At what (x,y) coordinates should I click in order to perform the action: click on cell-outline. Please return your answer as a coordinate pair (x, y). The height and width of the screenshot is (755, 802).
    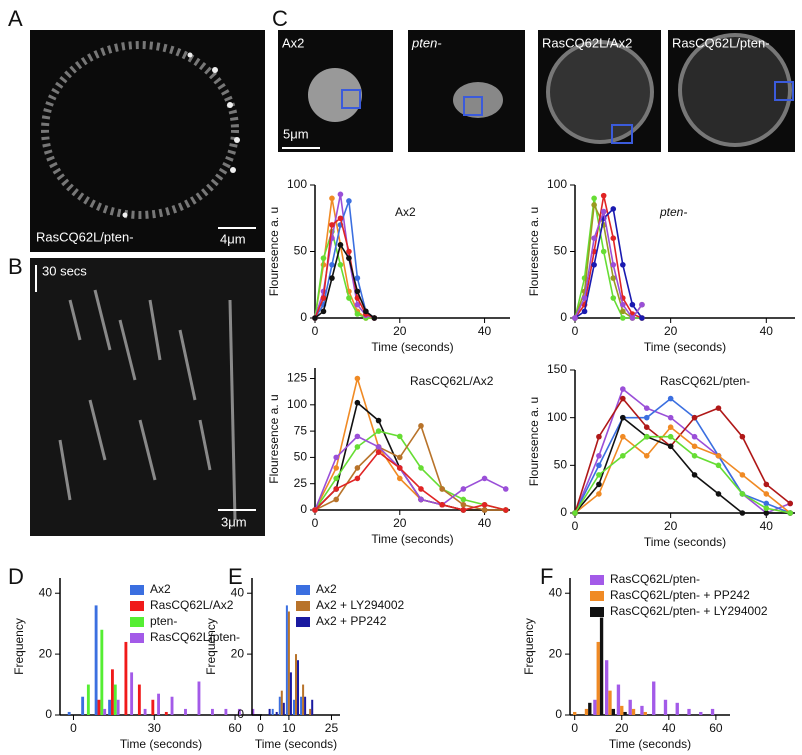
    Looking at the image, I should click on (140, 130).